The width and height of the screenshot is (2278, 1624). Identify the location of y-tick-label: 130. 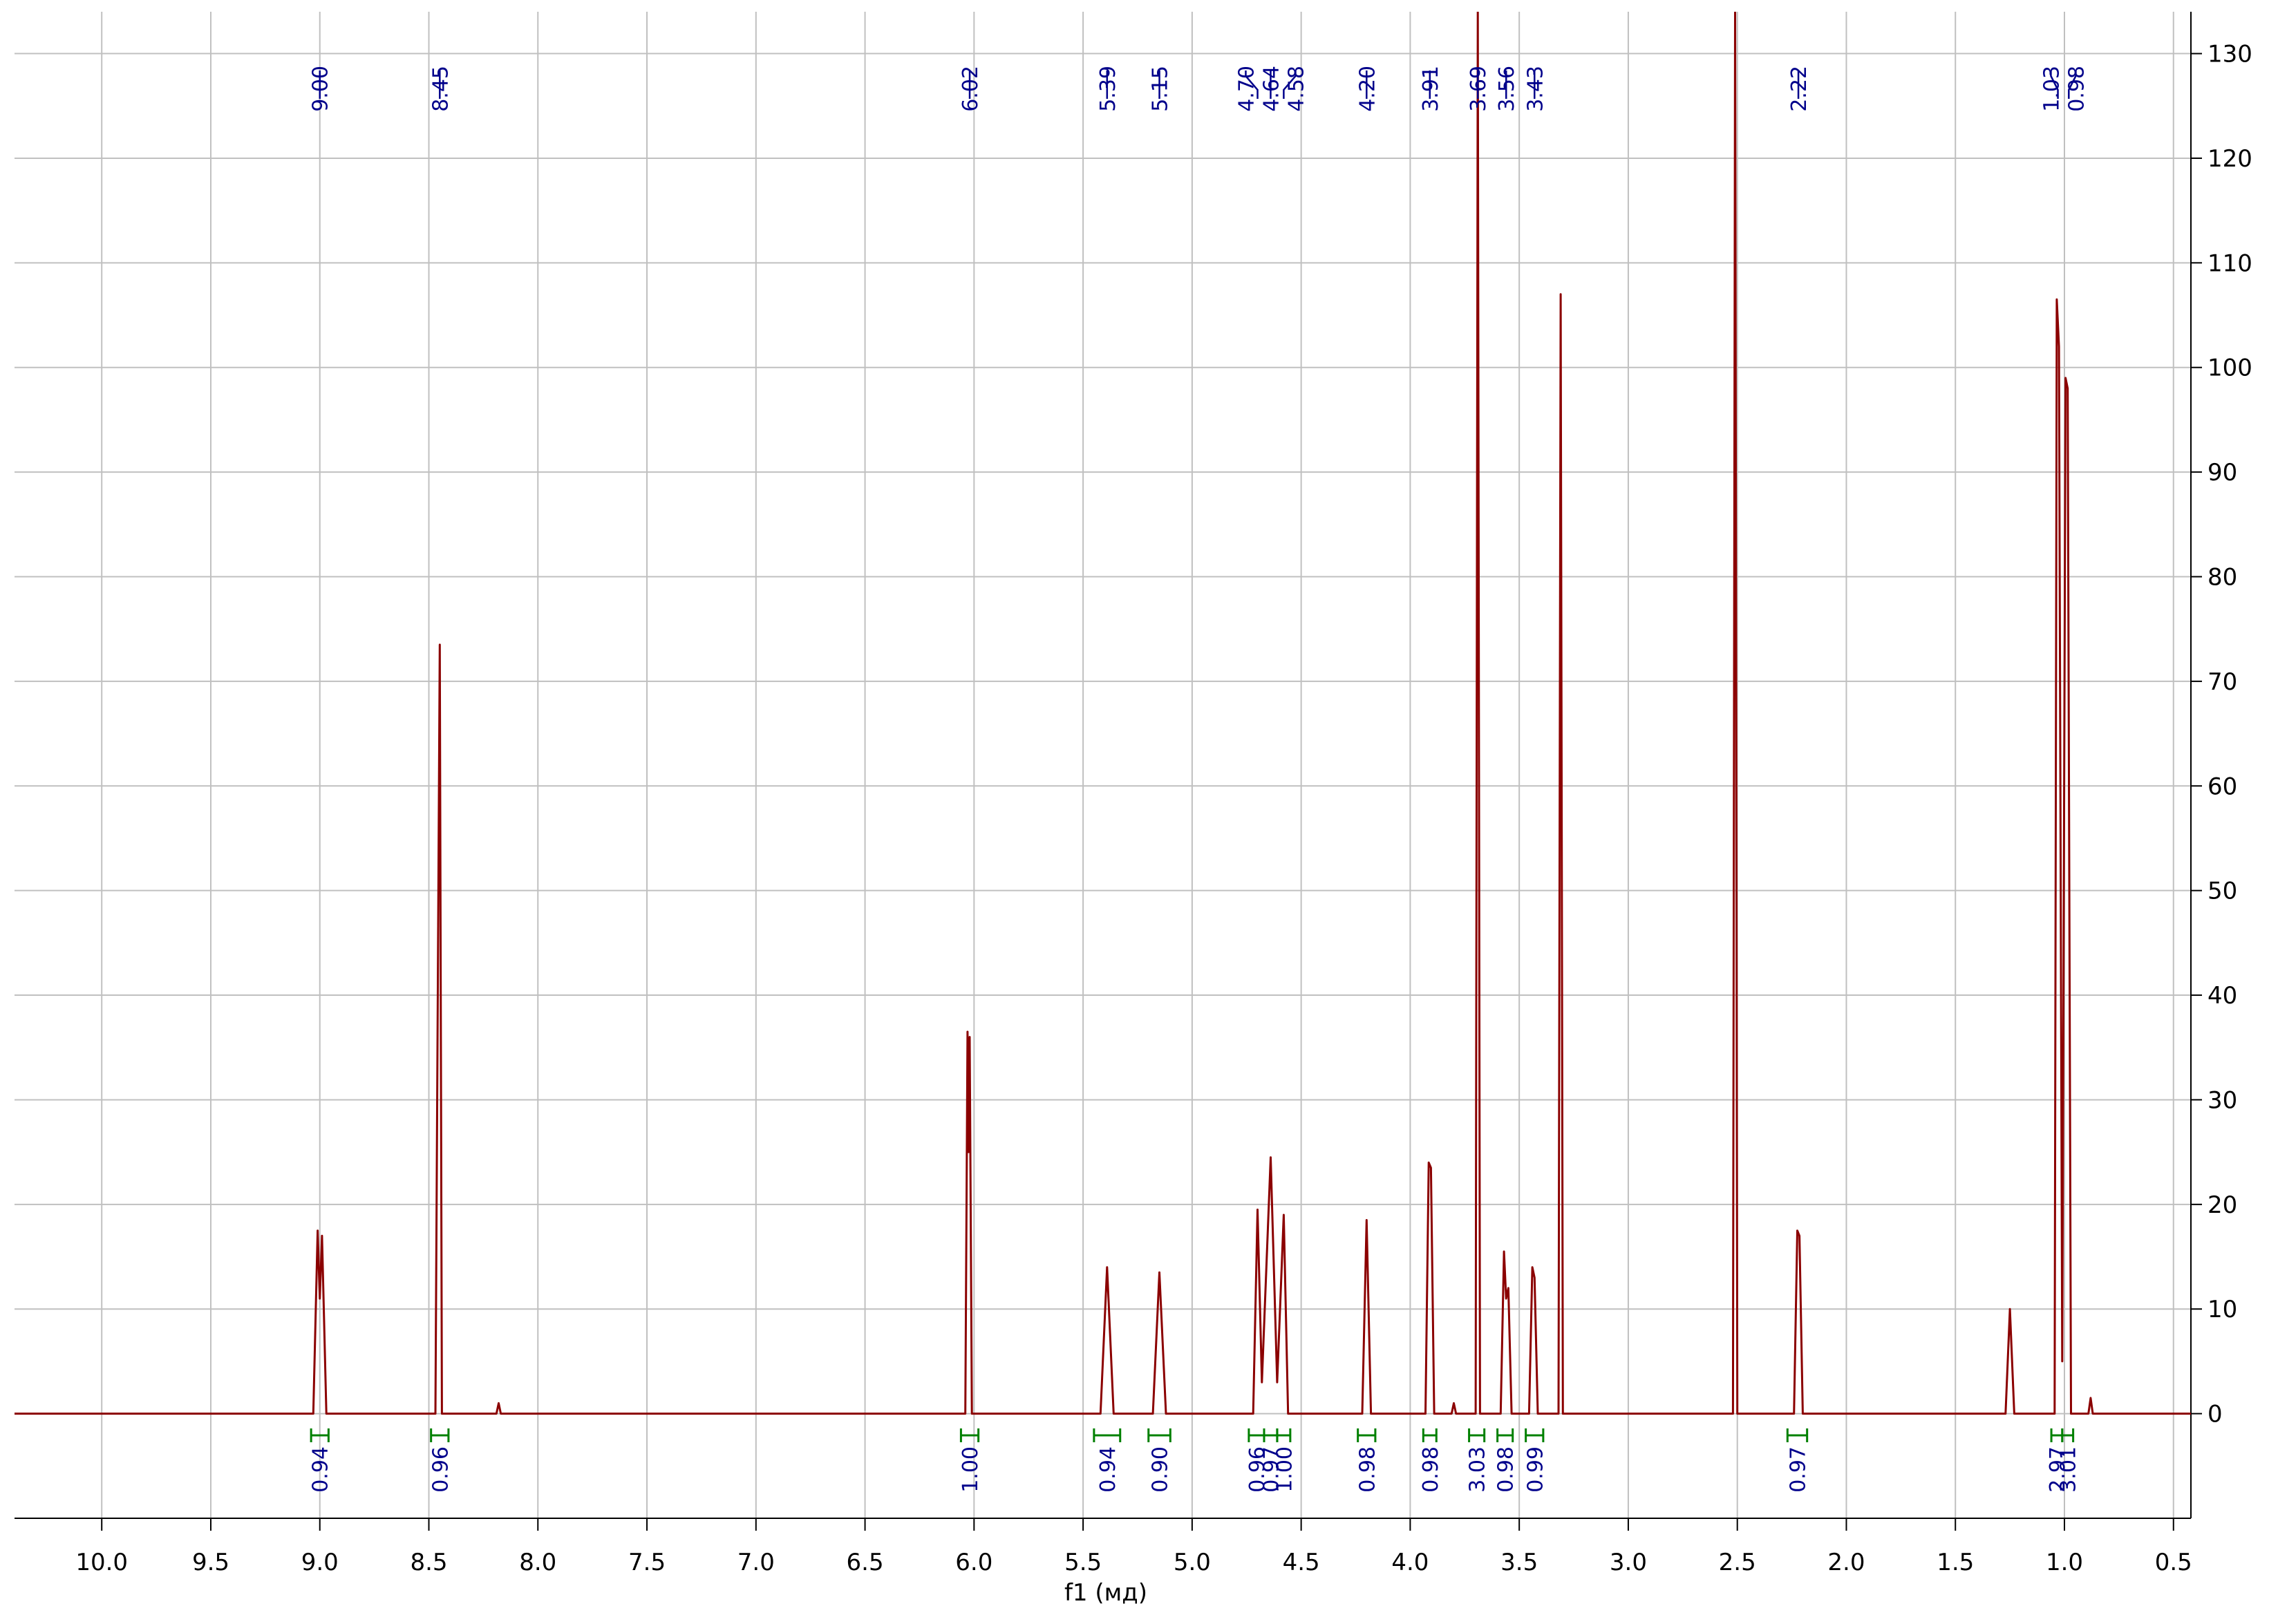
(2230, 54).